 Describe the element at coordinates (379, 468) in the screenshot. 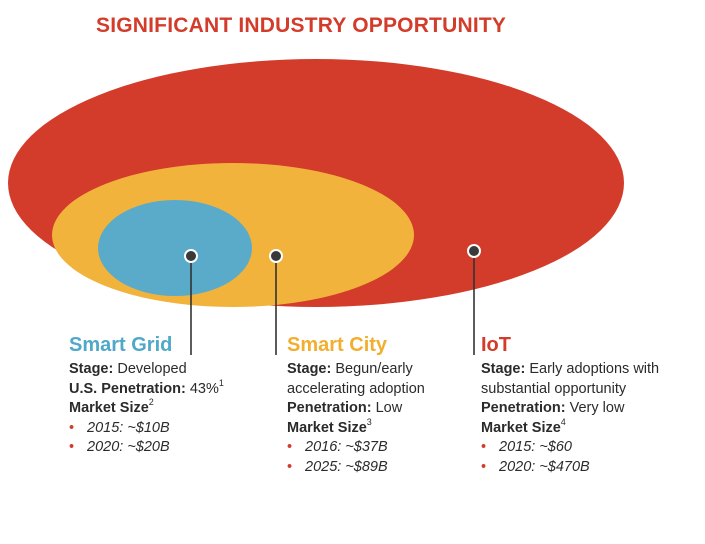

I see `list-item: 2025: ~$89B` at that location.